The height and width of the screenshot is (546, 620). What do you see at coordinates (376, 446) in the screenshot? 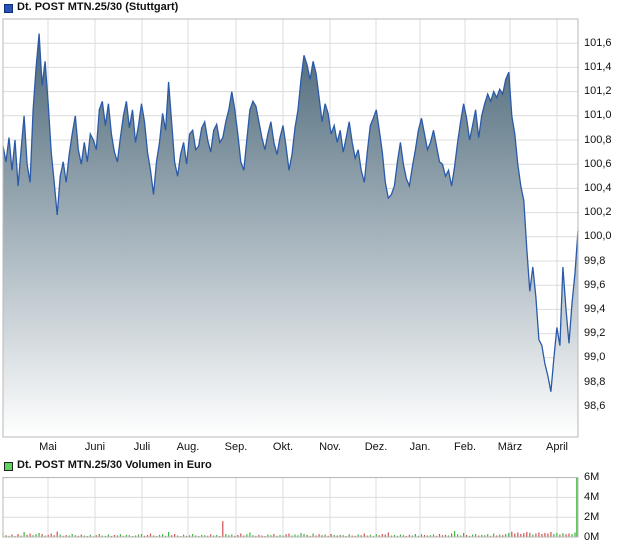
I see `month-label: Dez.` at bounding box center [376, 446].